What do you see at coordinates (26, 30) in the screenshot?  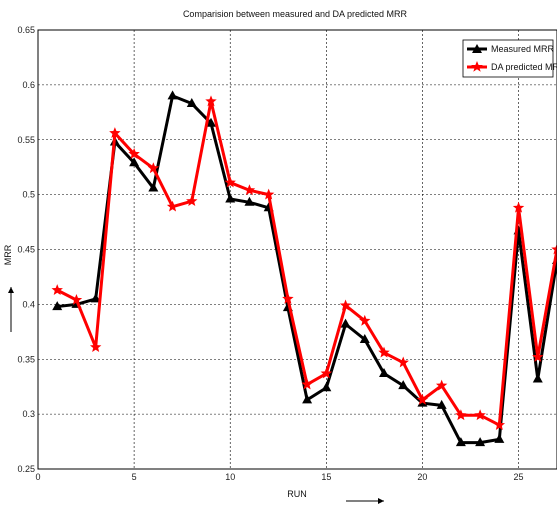 I see `y-tick-label: 0.65` at bounding box center [26, 30].